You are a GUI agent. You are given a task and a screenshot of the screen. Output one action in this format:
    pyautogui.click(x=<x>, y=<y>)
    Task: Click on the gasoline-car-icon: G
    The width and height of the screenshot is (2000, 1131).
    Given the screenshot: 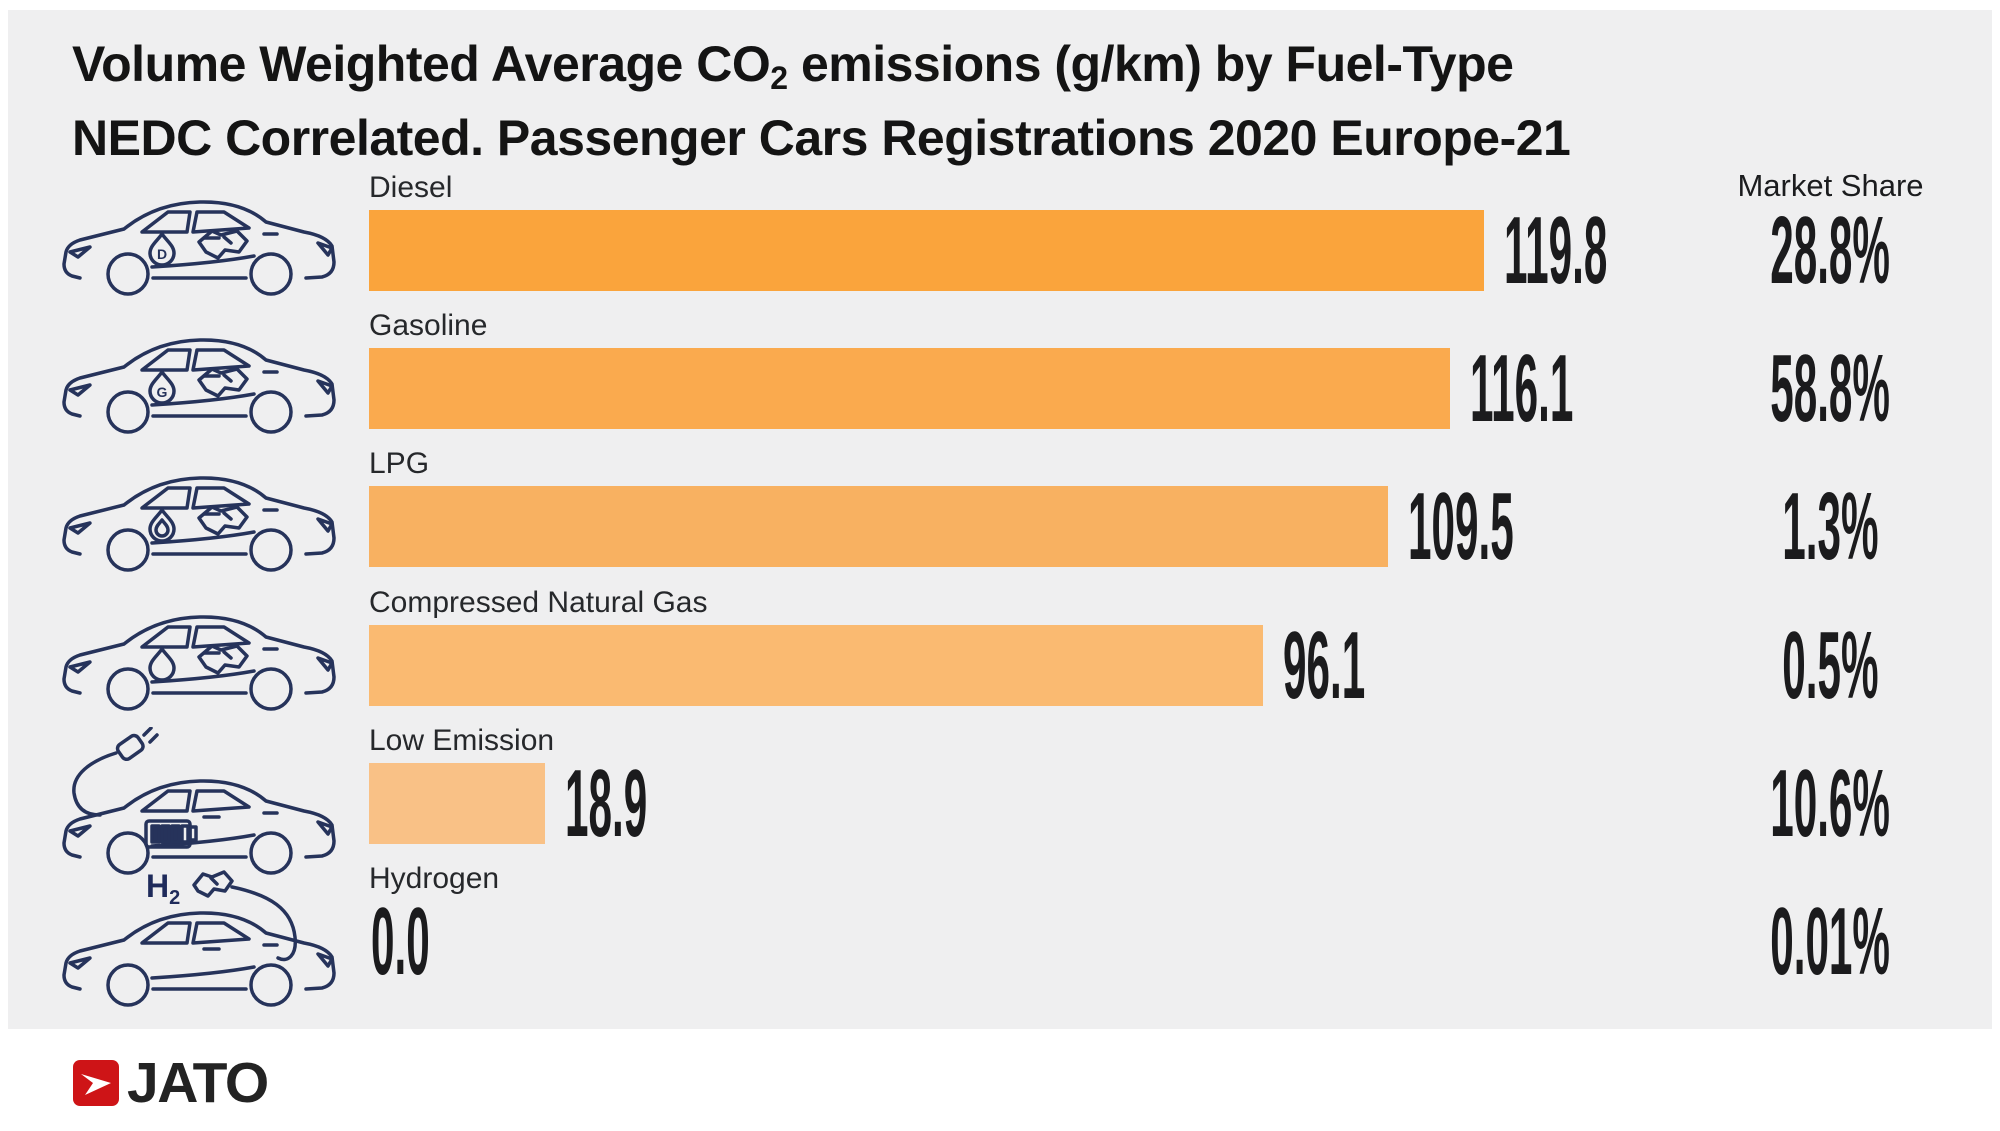 What is the action you would take?
    pyautogui.click(x=206, y=361)
    